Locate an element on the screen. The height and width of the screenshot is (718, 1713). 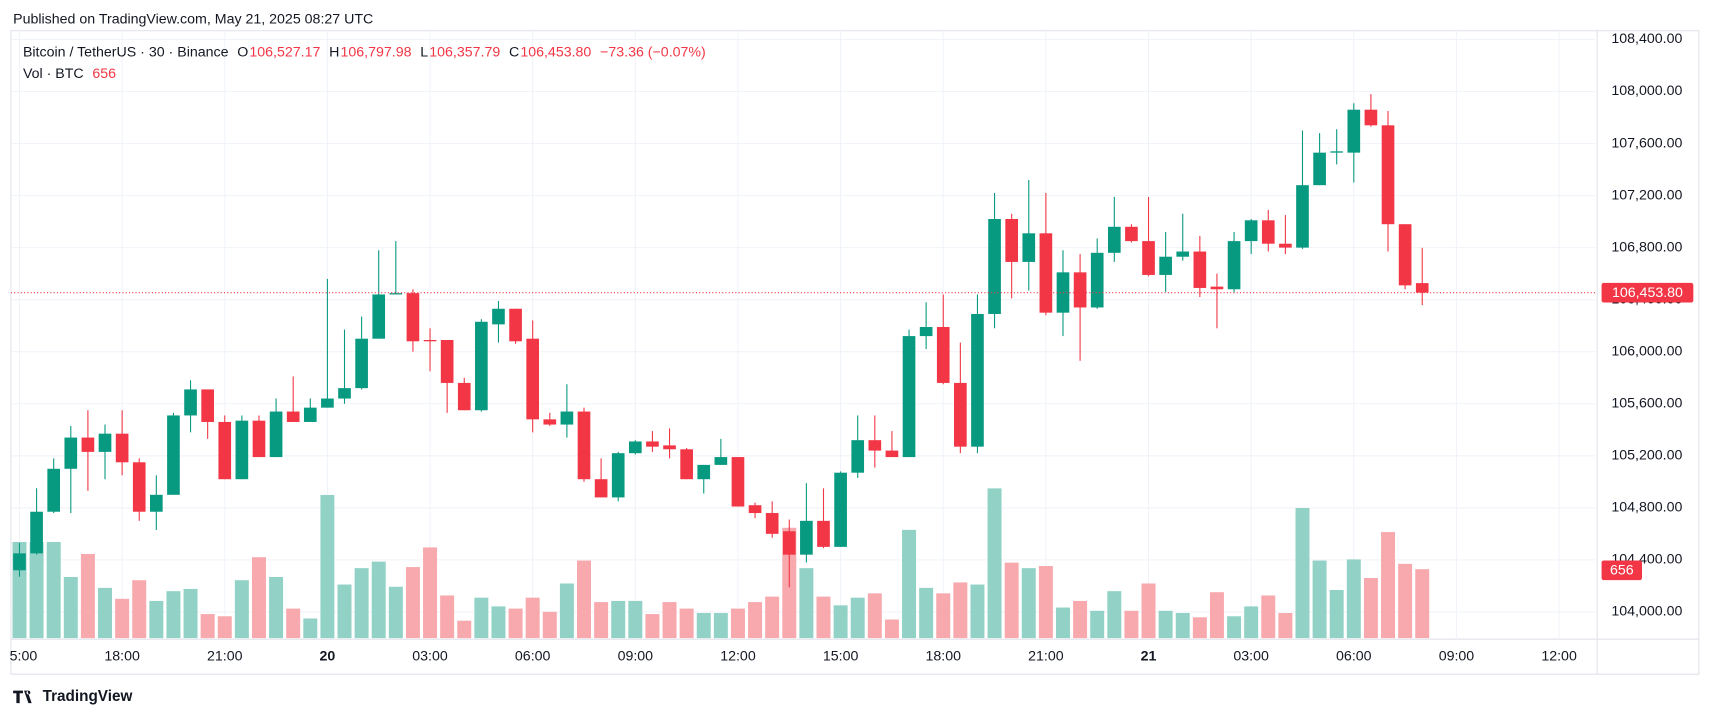
legend-volume-value: 656 is located at coordinates (104, 74).